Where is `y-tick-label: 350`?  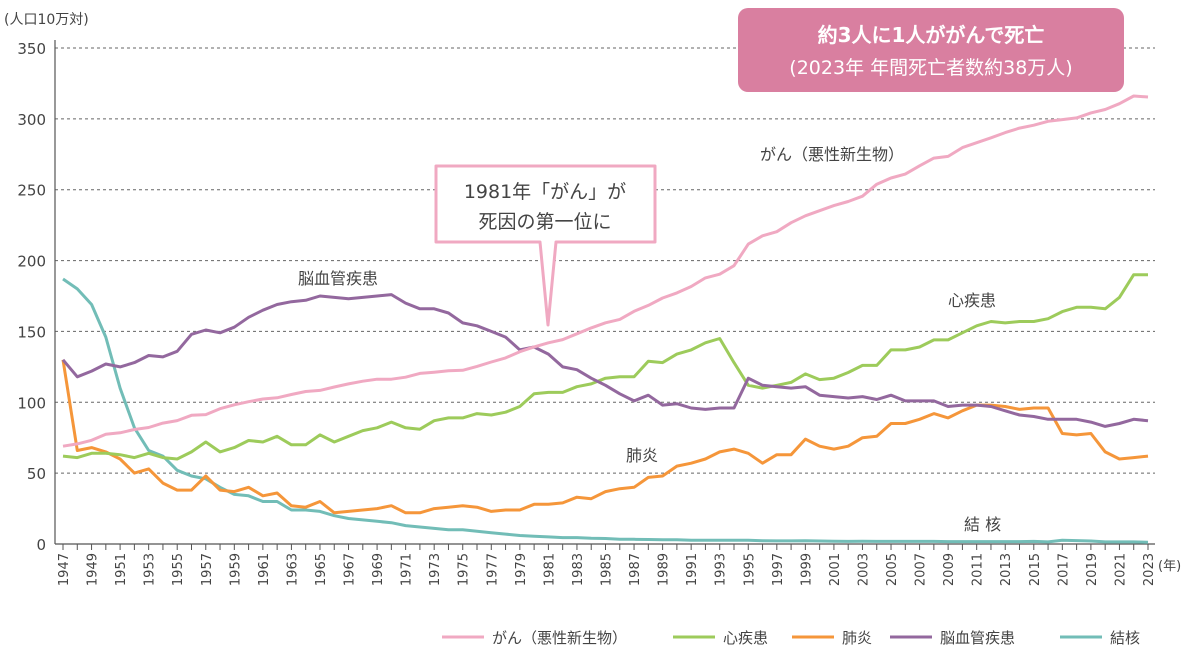 y-tick-label: 350 is located at coordinates (31, 49).